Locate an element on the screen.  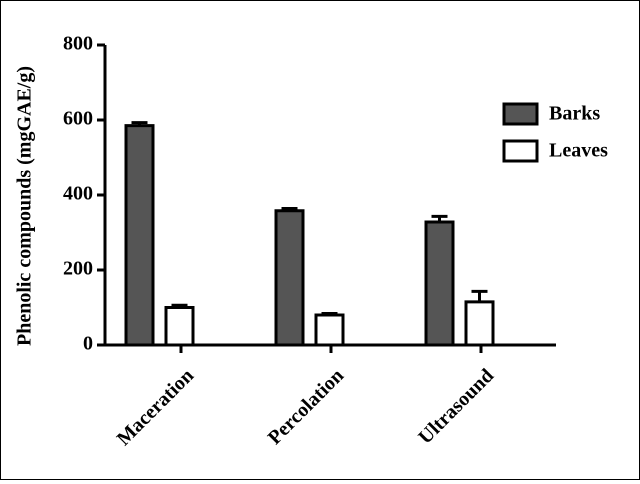
y-tick-label: 0 is located at coordinates (88, 344).